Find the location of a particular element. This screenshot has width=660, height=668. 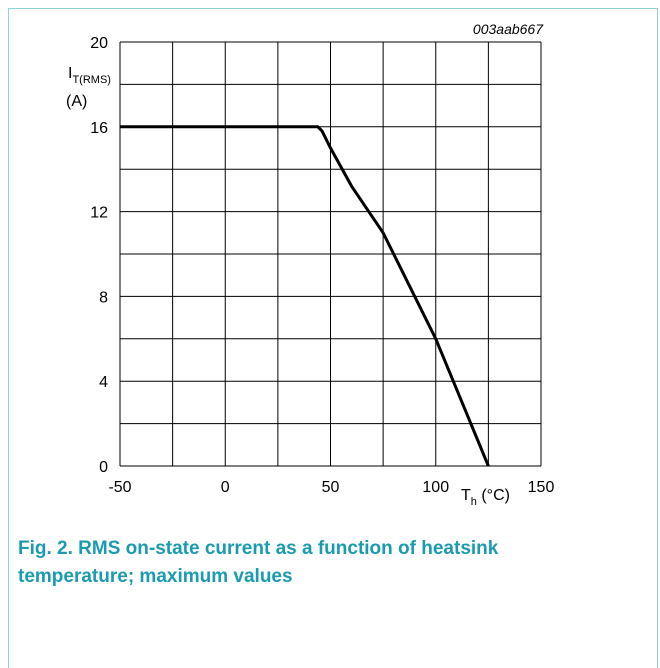

y-axis-unit: (A) is located at coordinates (76, 101).